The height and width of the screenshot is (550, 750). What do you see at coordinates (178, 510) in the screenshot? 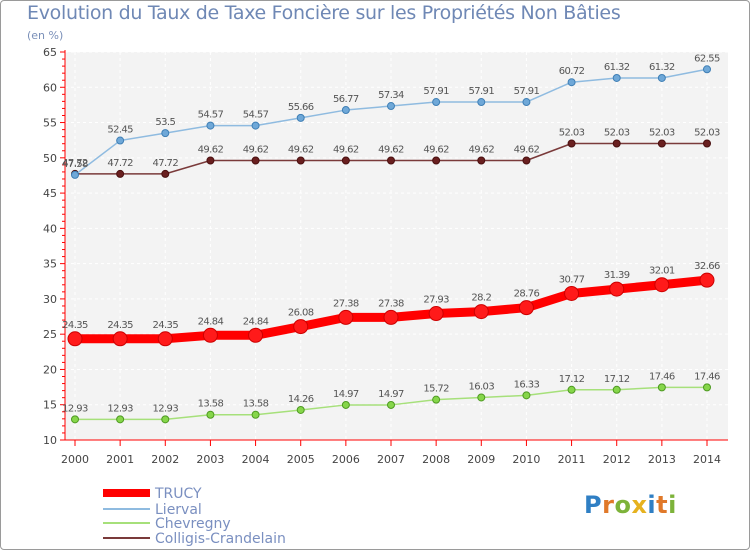
I see `legend-label-lierval: Lierval` at bounding box center [178, 510].